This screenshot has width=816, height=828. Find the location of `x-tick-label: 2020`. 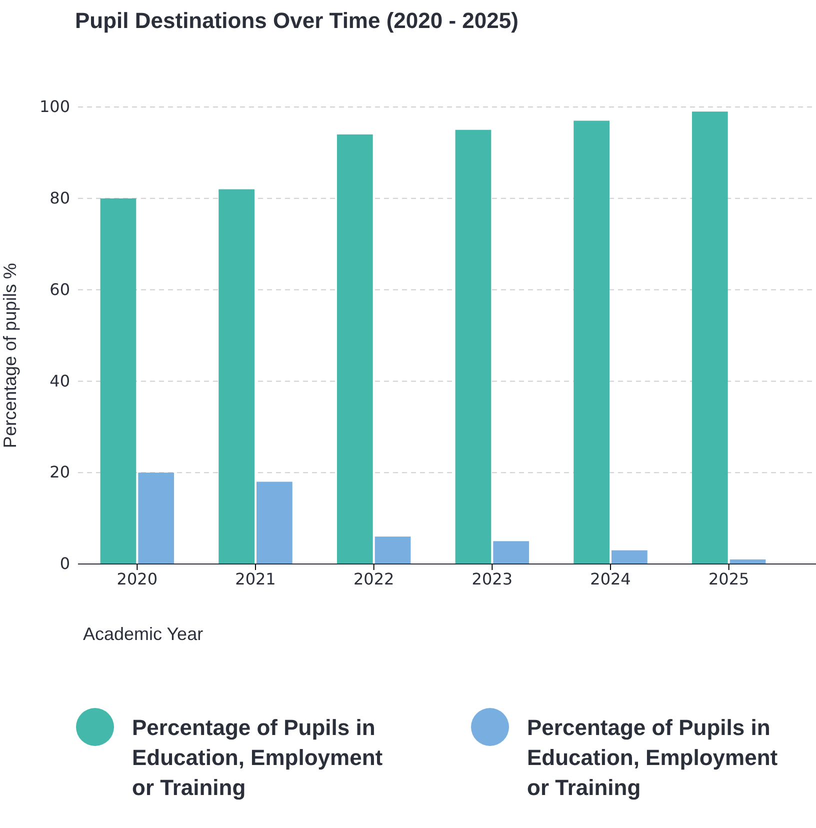

x-tick-label: 2020 is located at coordinates (137, 578).